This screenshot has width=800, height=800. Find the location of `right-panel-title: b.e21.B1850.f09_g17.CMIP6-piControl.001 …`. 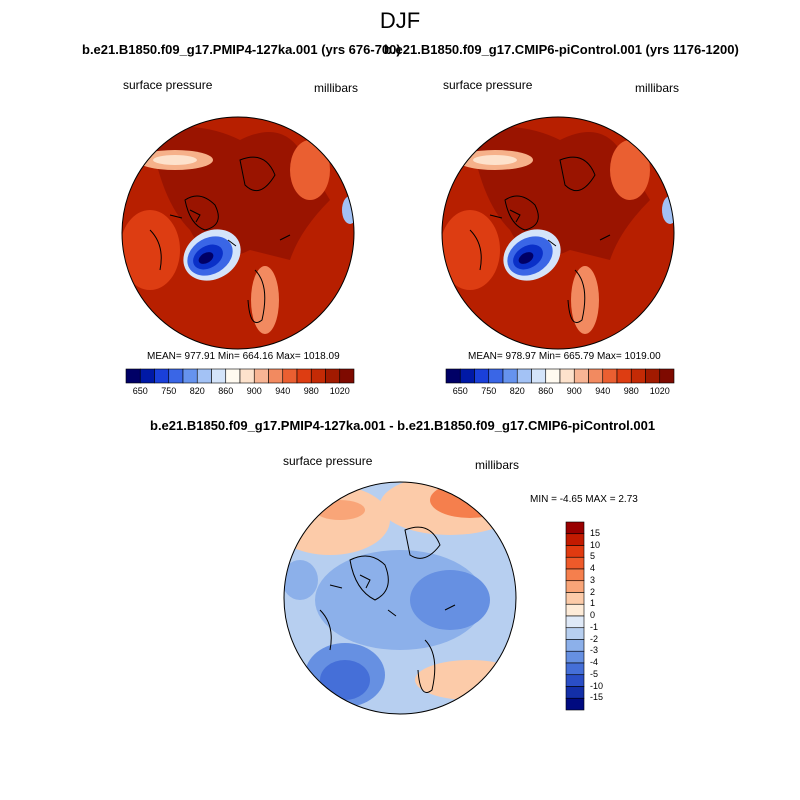

right-panel-title: b.e21.B1850.f09_g17.CMIP6-piControl.001 … is located at coordinates (561, 49).